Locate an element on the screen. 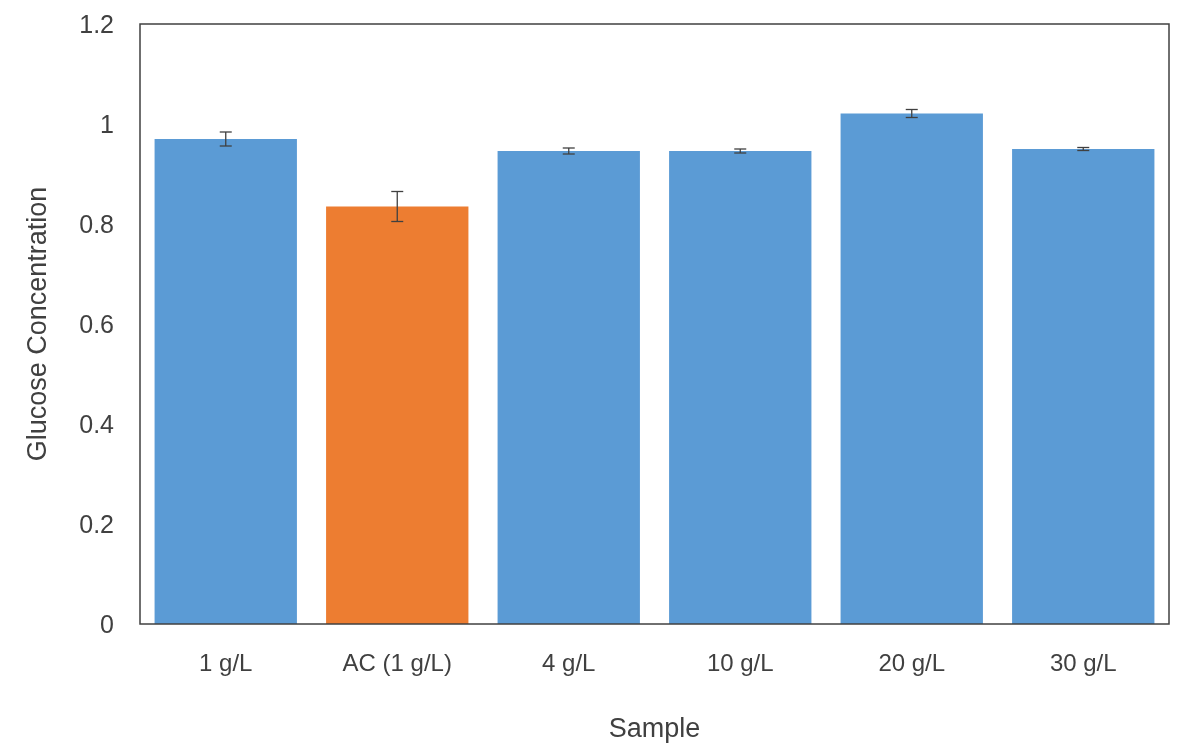 The image size is (1177, 749). x-tick-label: 20 g/L is located at coordinates (912, 662).